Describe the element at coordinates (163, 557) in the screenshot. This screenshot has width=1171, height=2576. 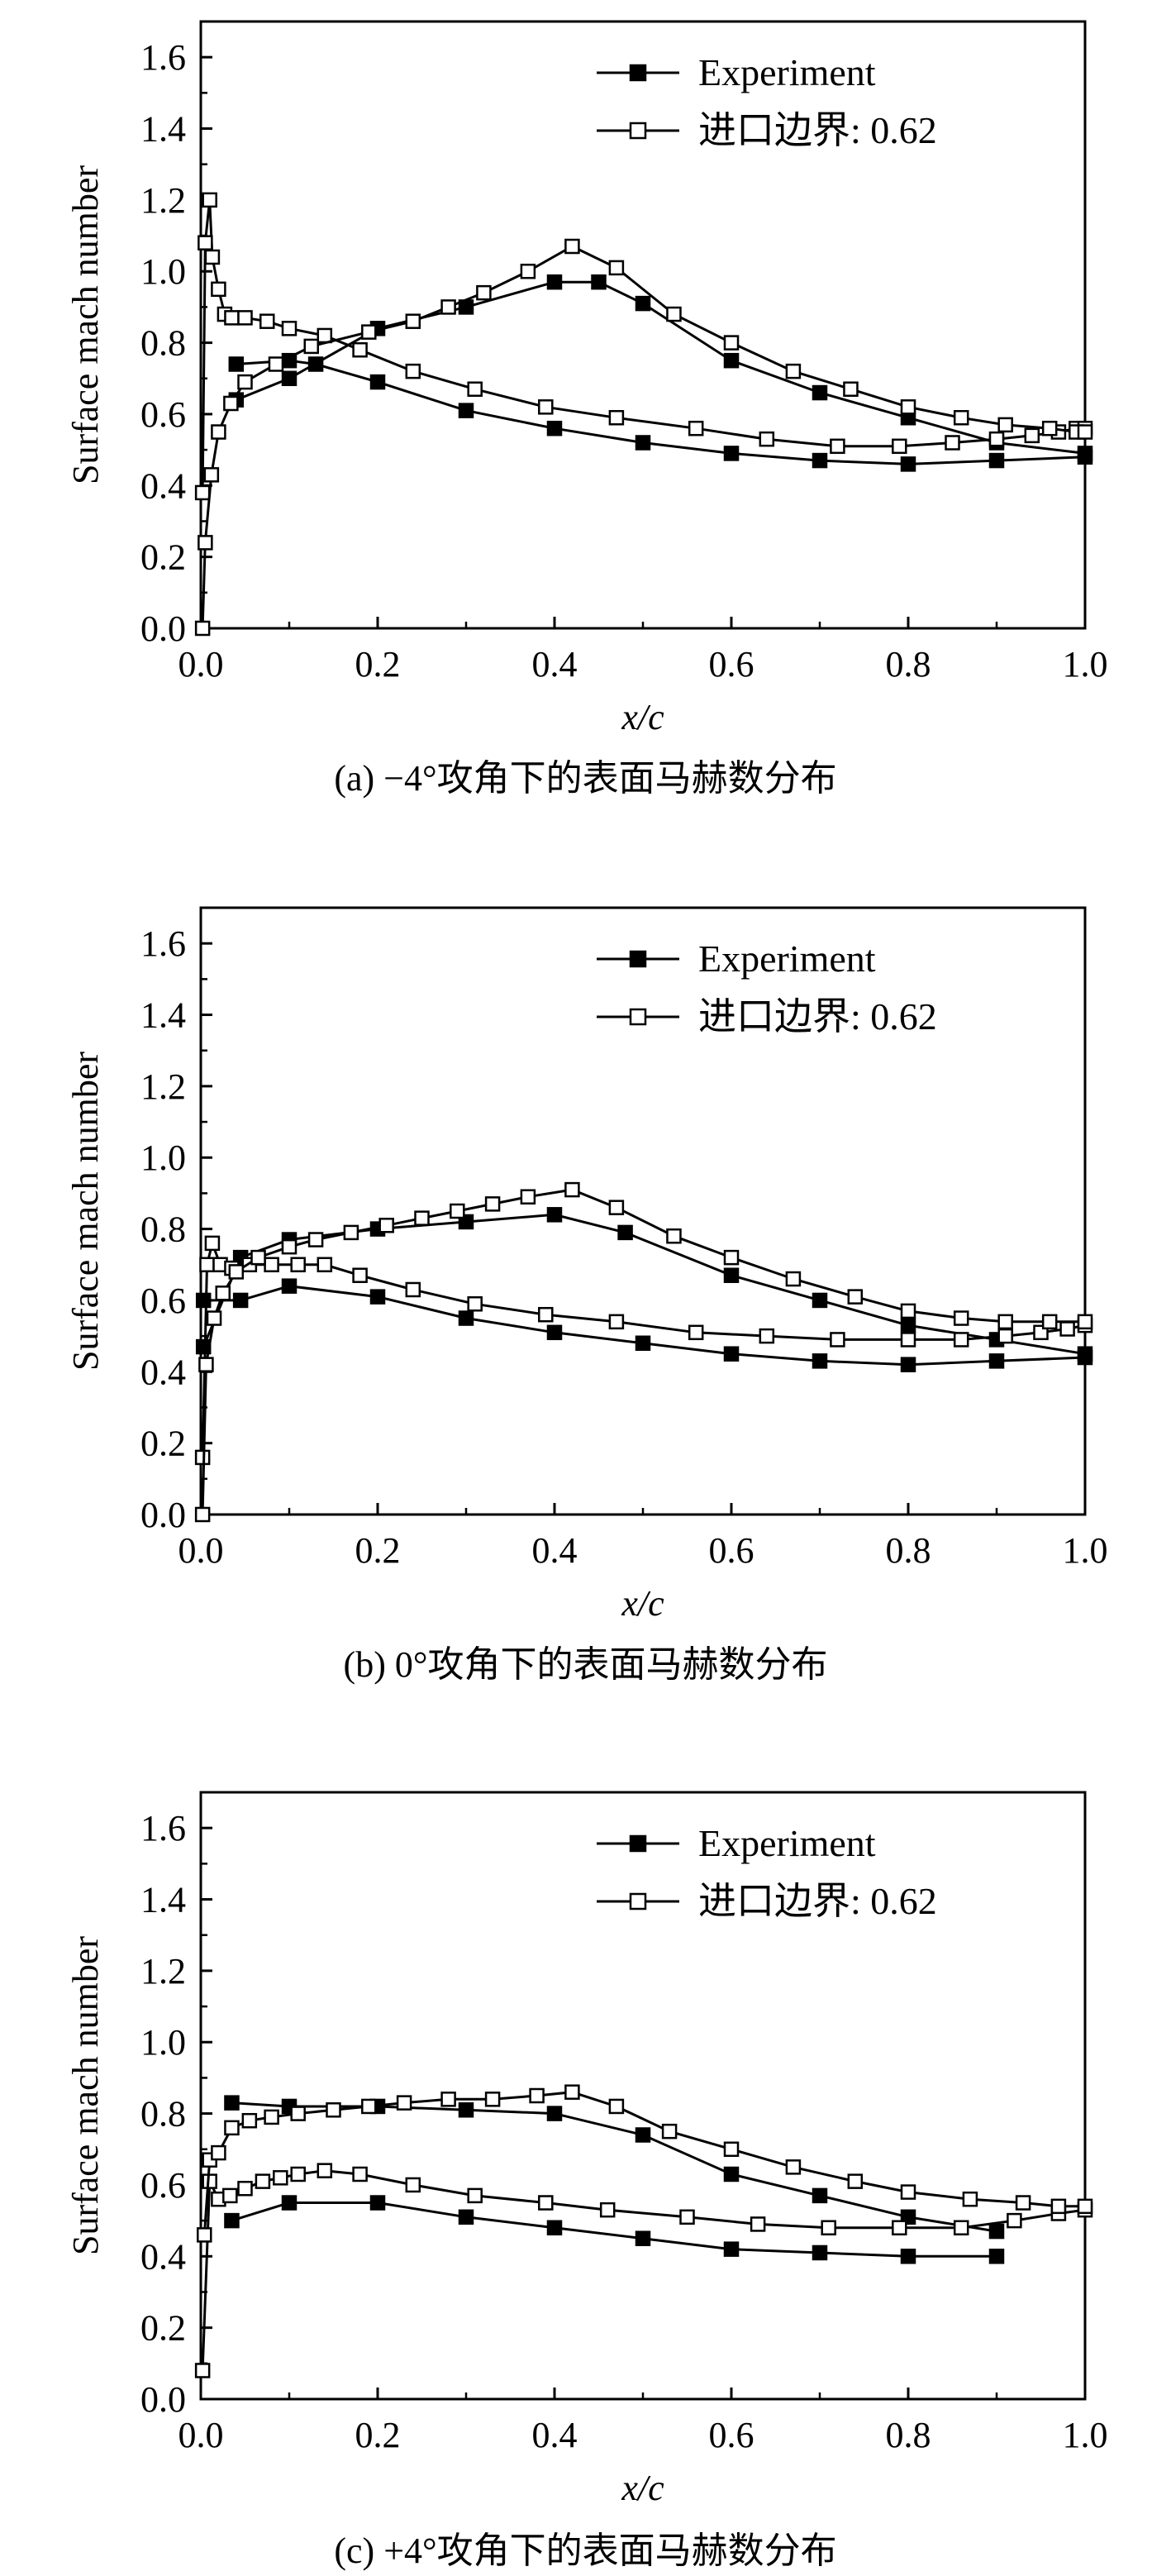
I see `y-tick-label: 0.2` at that location.